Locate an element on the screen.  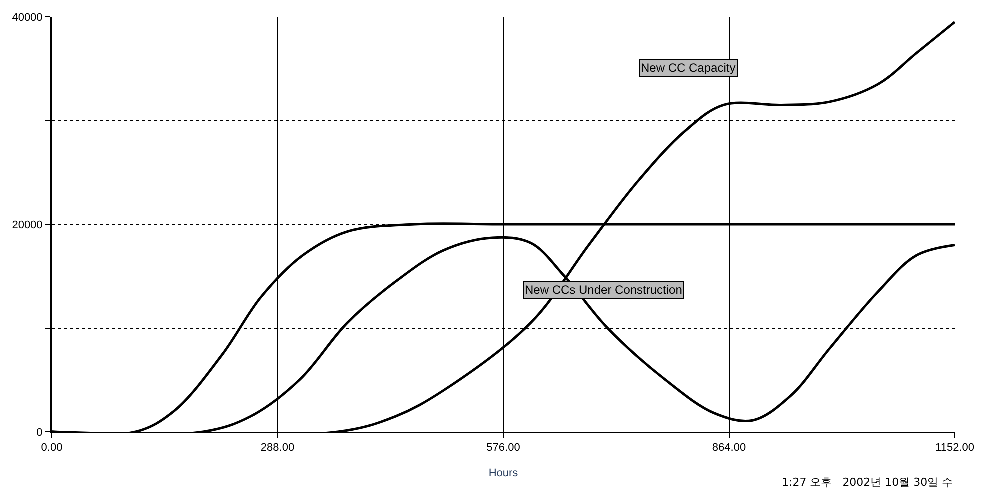
y-tick-label: 40000 is located at coordinates (27, 18).